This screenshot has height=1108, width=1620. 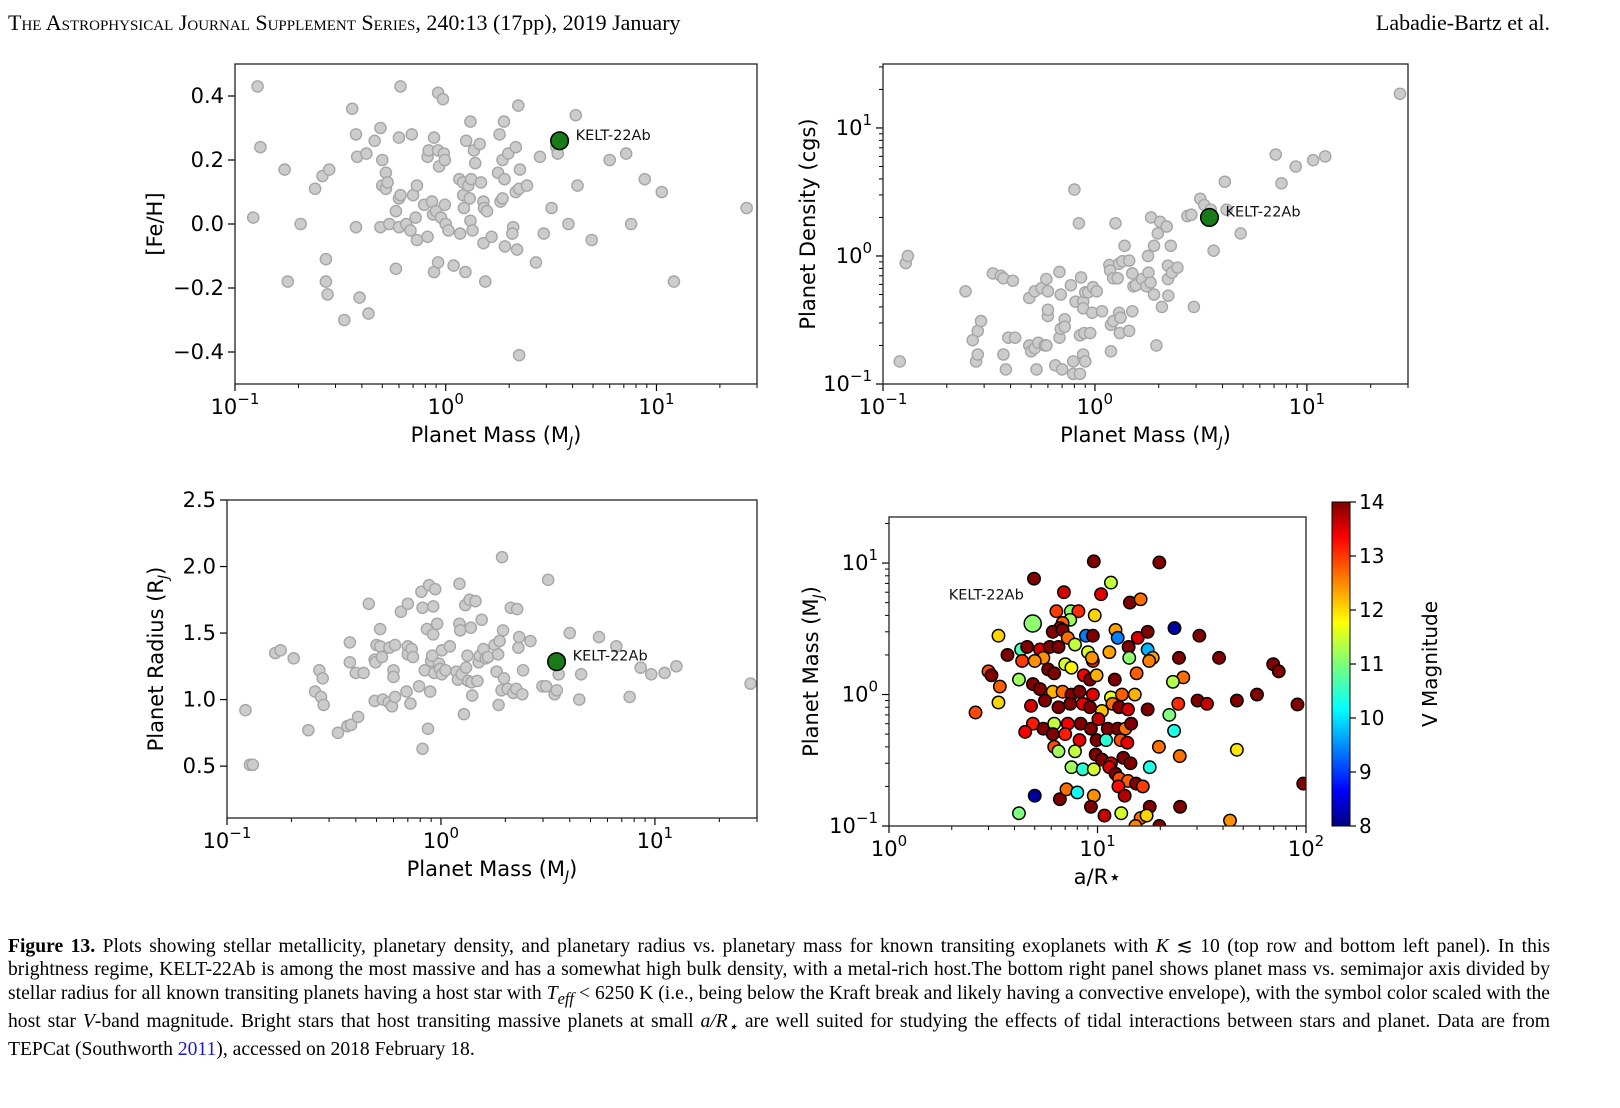 I want to click on y-axis-label-main: Planet Mass (M, so click(x=811, y=677).